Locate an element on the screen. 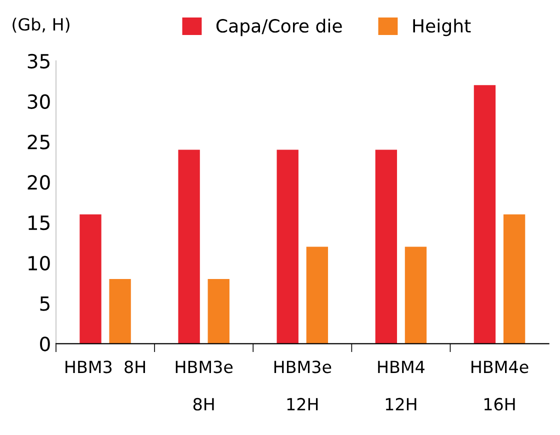 The width and height of the screenshot is (560, 435). category-label: HBM4 12H is located at coordinates (401, 385).